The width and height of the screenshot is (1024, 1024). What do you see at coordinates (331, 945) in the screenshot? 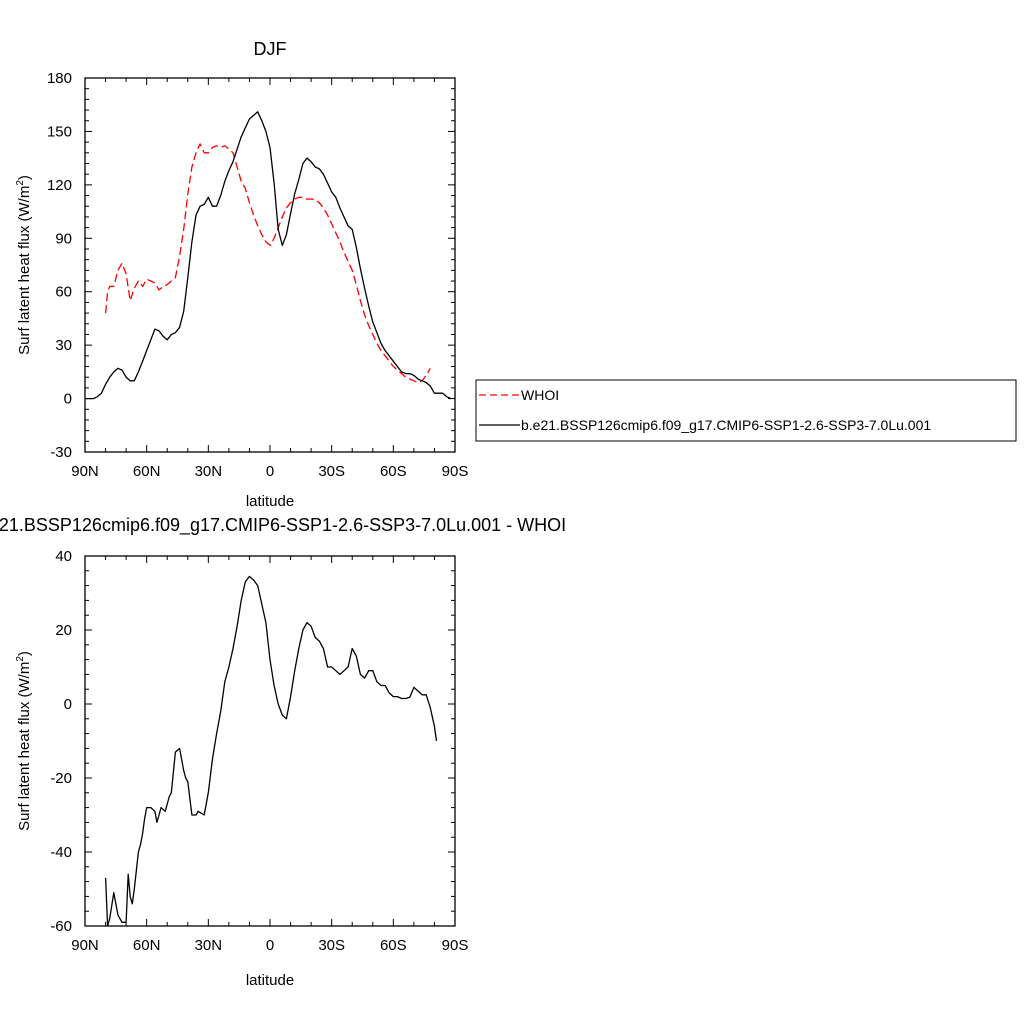
I see `bottom-x-tick-label: 30S` at bounding box center [331, 945].